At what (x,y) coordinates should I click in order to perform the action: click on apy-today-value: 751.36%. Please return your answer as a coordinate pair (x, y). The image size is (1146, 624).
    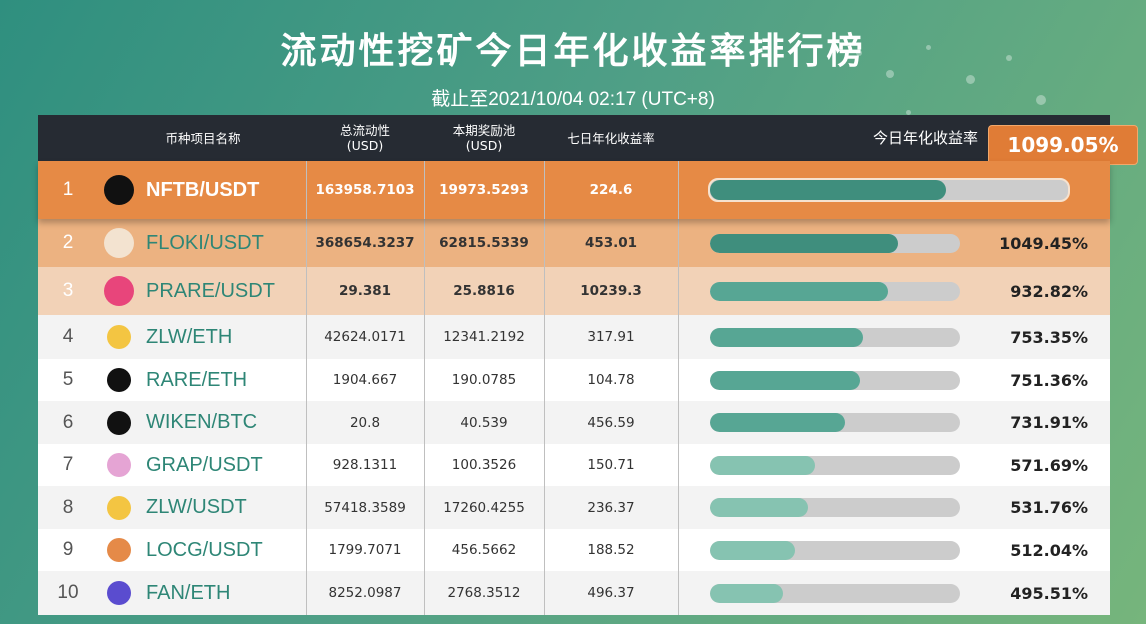
    Looking at the image, I should click on (1049, 380).